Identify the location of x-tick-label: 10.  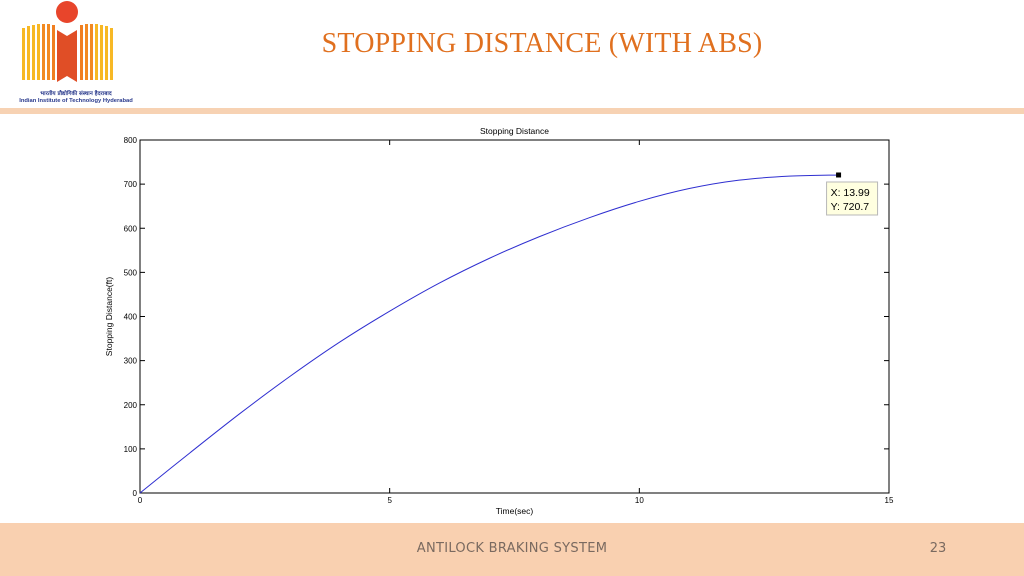
(639, 500).